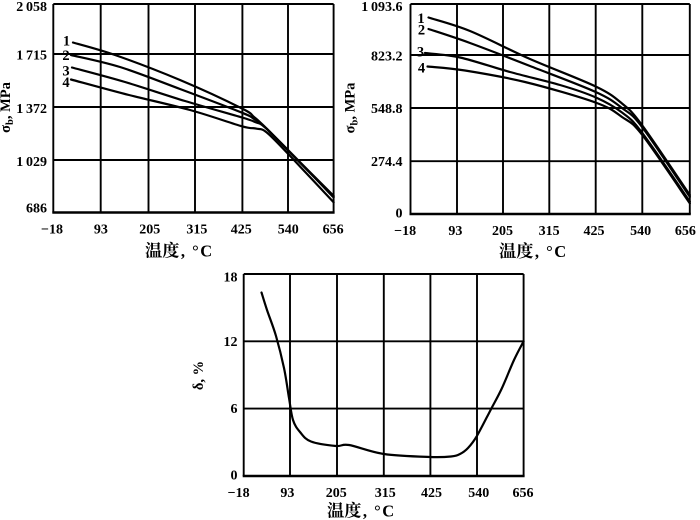 This screenshot has width=700, height=520. I want to click on svg-text: 1 029, so click(31, 162).